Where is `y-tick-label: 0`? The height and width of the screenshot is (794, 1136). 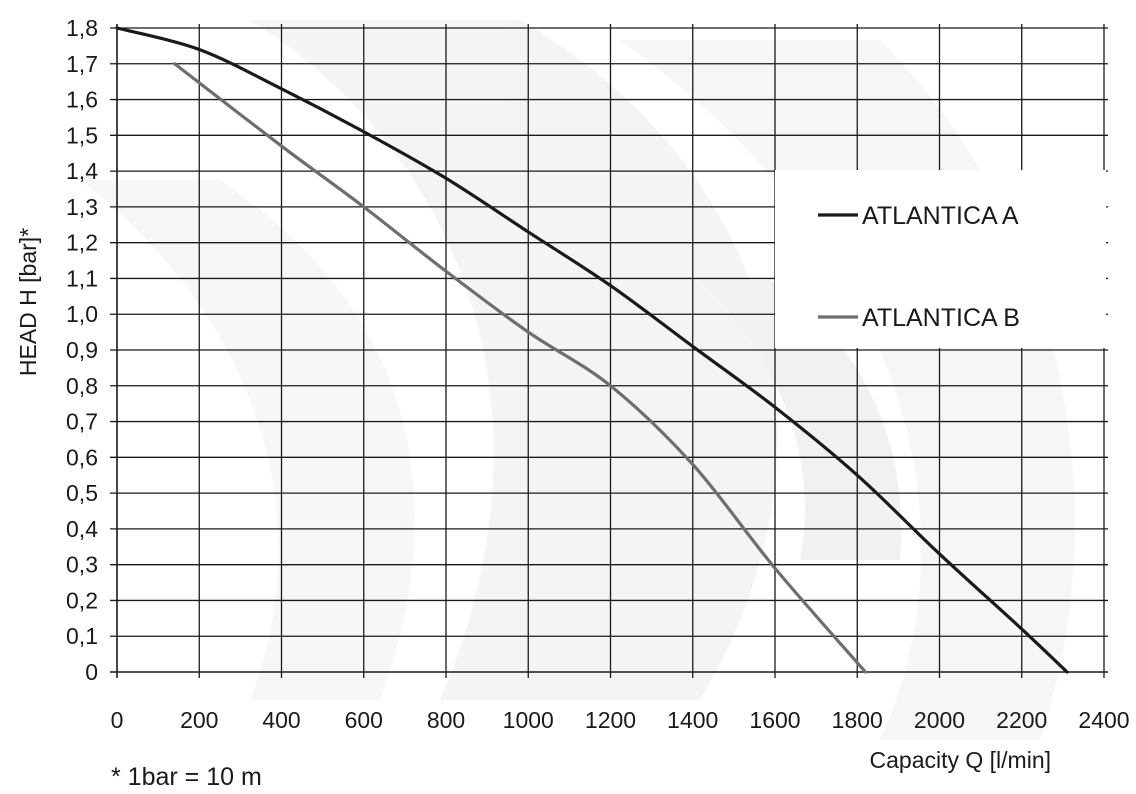 y-tick-label: 0 is located at coordinates (91, 672).